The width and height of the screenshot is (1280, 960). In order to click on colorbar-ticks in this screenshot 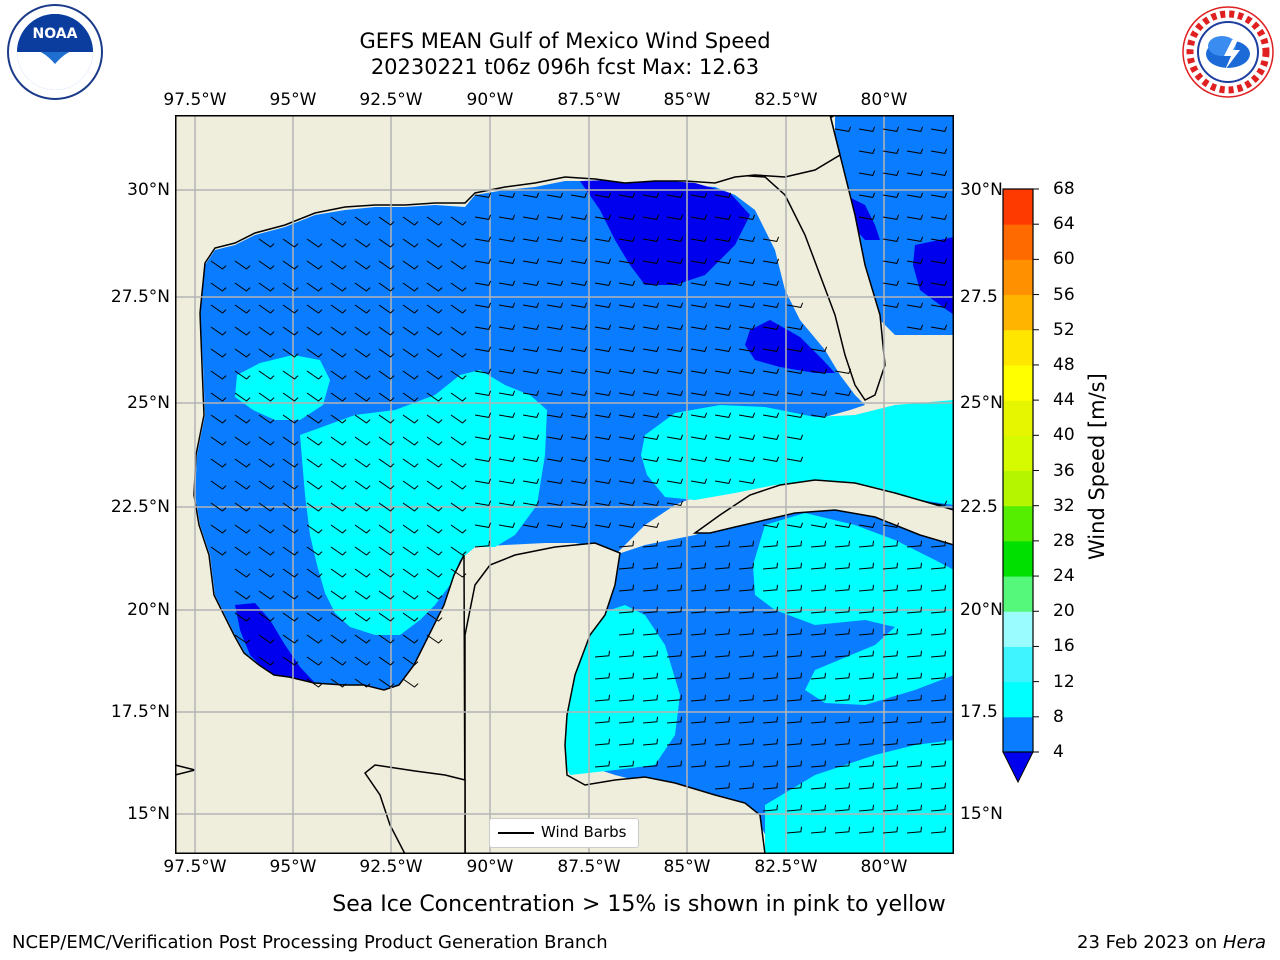, I will do `click(1036, 470)`.